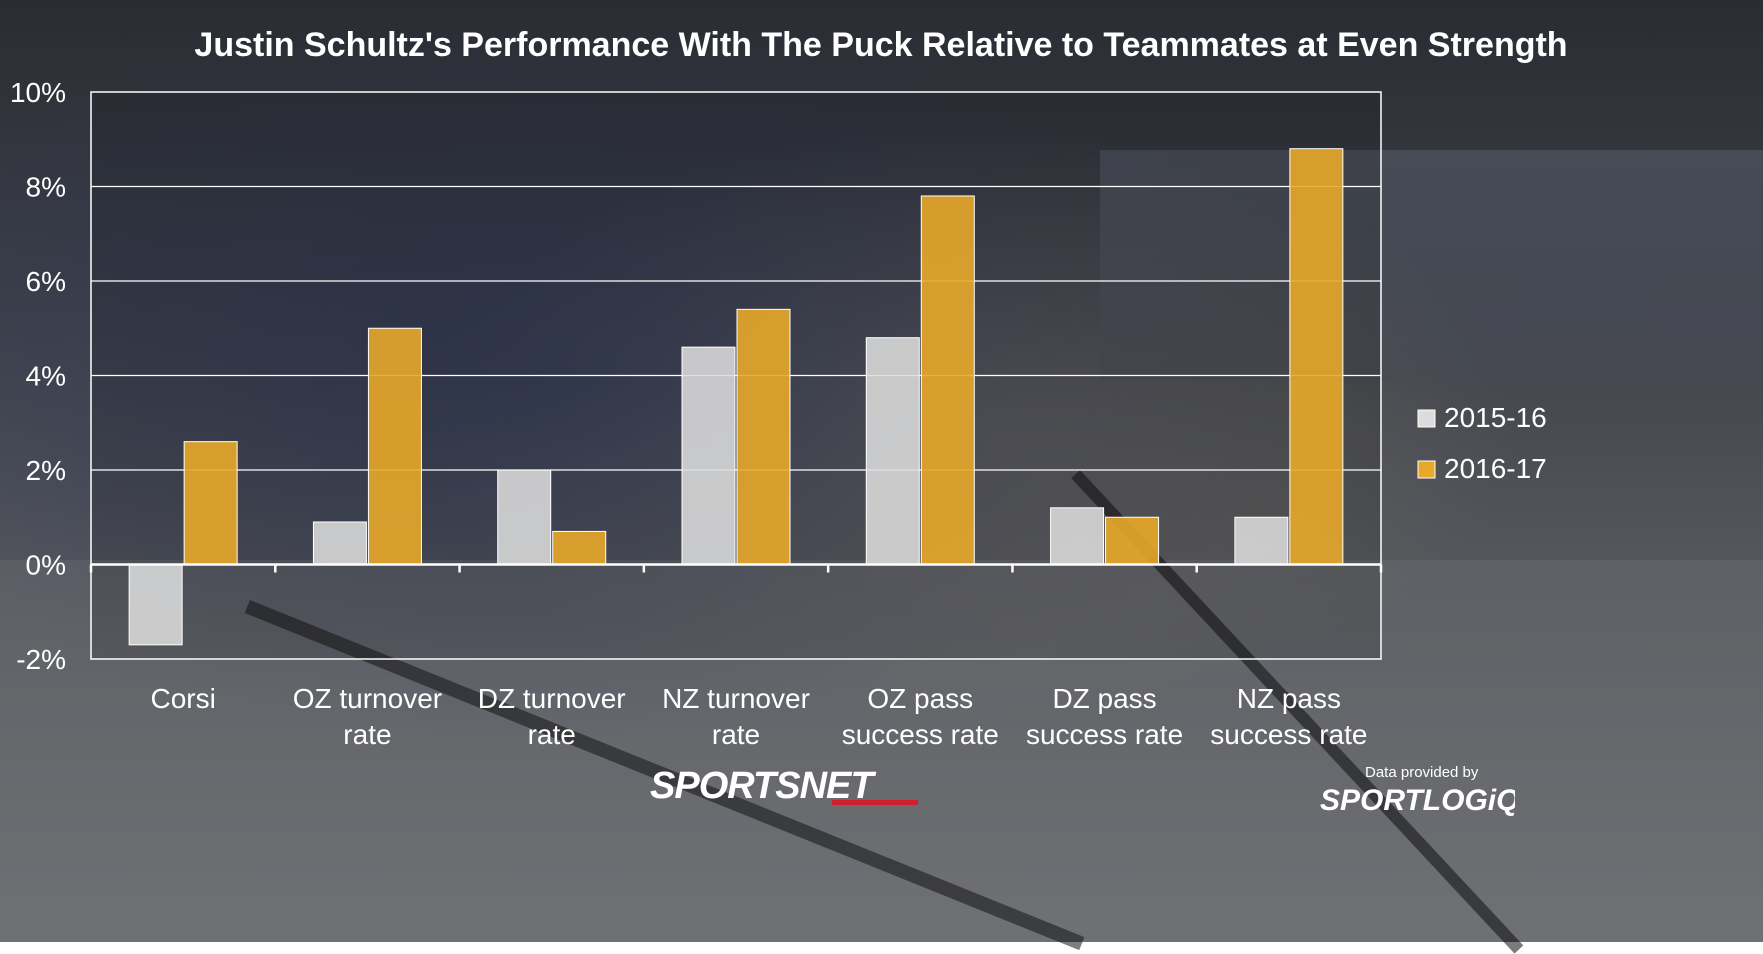  I want to click on y-tick-label: 6%, so click(46, 281).